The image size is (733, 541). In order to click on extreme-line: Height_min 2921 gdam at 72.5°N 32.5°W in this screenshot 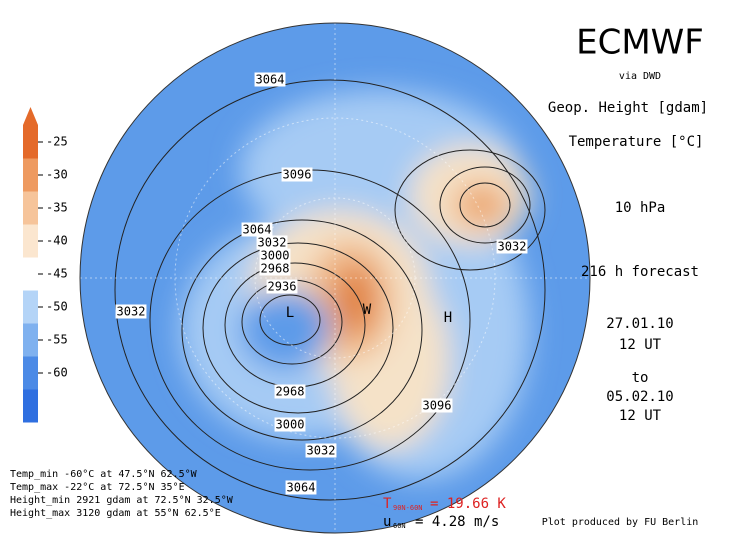, I will do `click(122, 500)`.